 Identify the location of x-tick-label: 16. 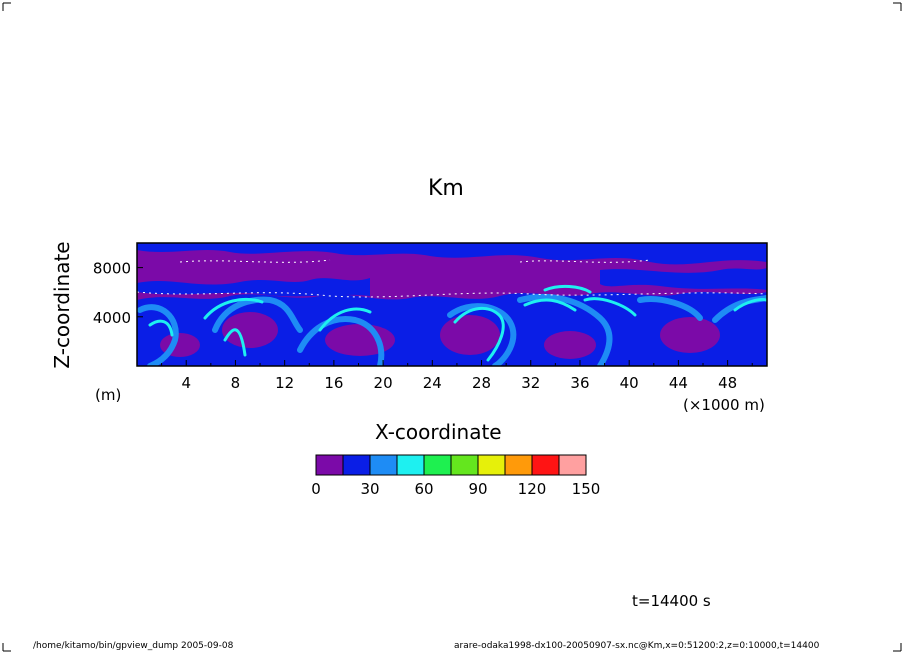
(333, 383).